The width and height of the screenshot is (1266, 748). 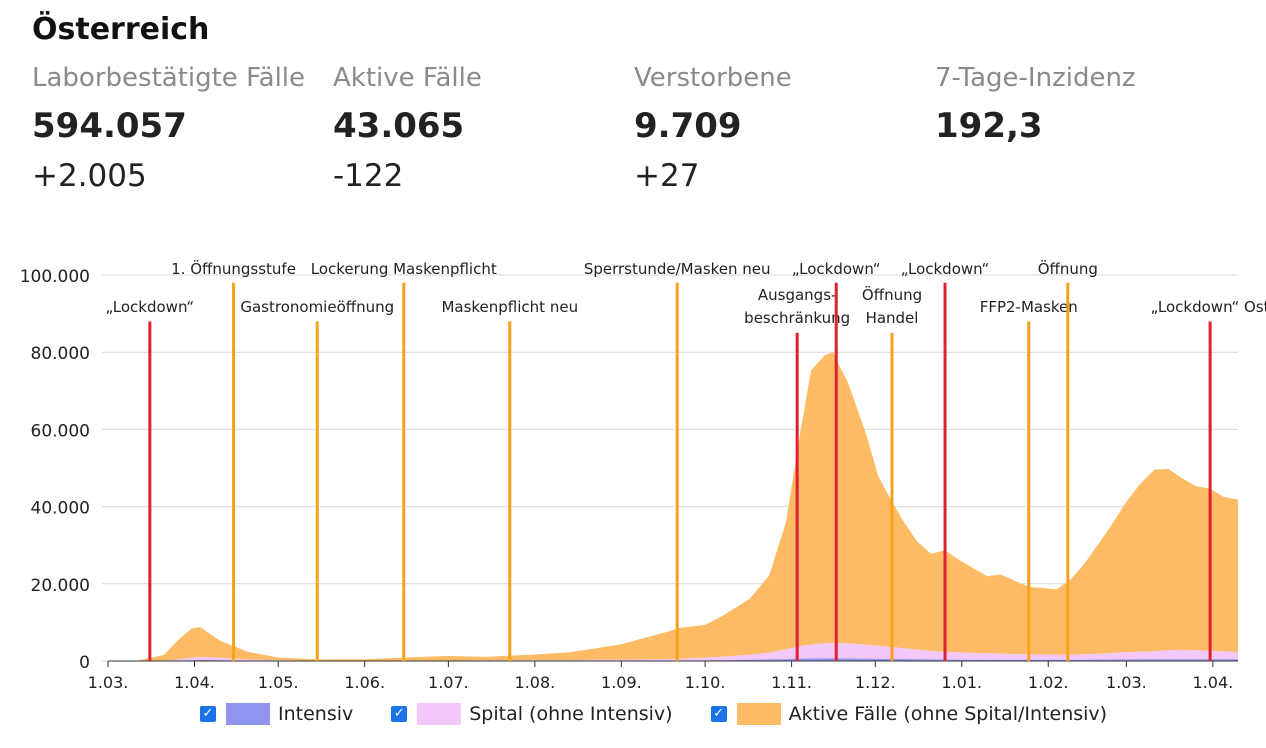 What do you see at coordinates (571, 714) in the screenshot?
I see `legend-label-spital: Spital (ohne Intensiv)` at bounding box center [571, 714].